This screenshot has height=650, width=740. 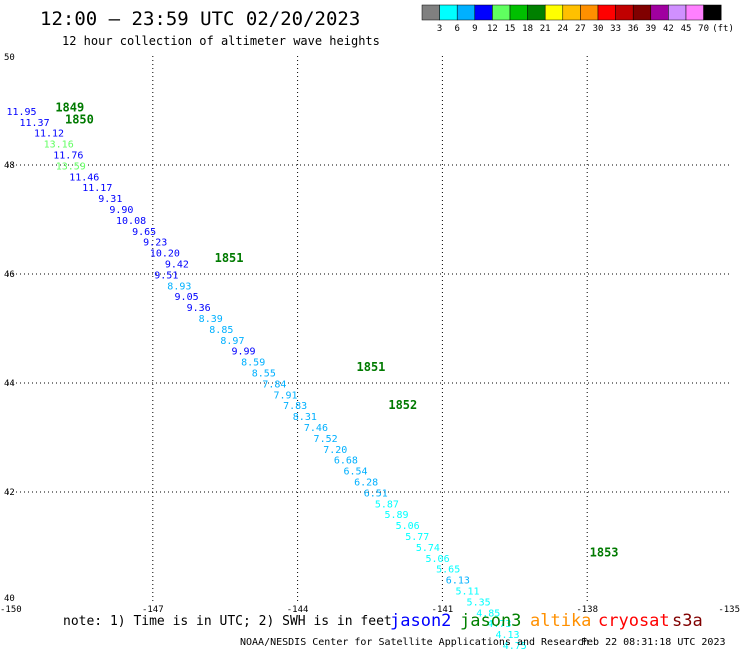 What do you see at coordinates (9, 166) in the screenshot?
I see `y-tick-label: 48` at bounding box center [9, 166].